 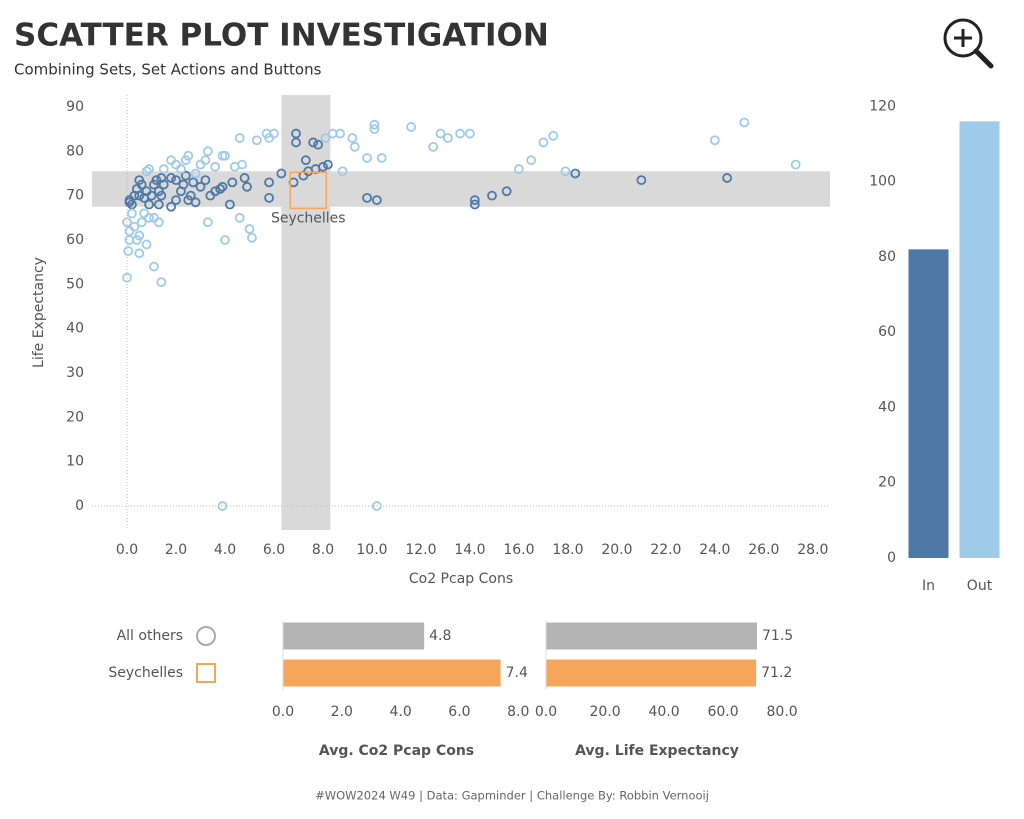 What do you see at coordinates (518, 550) in the screenshot?
I see `x-tick-label: 16.0` at bounding box center [518, 550].